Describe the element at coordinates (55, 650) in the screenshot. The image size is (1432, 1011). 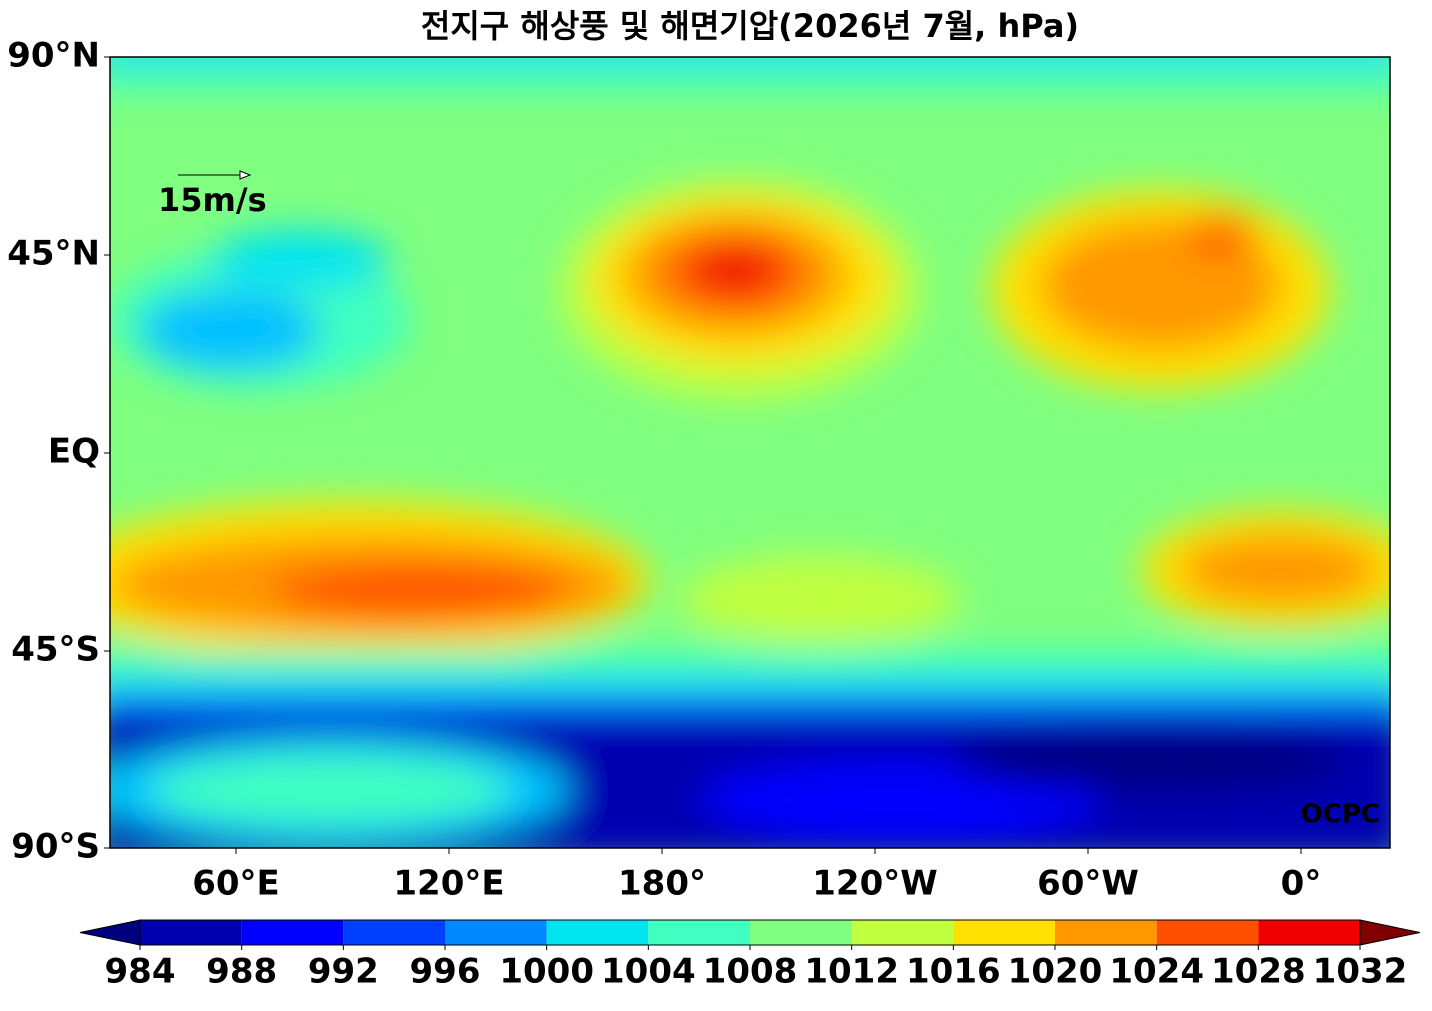
I see `lat-label: 45°S` at that location.